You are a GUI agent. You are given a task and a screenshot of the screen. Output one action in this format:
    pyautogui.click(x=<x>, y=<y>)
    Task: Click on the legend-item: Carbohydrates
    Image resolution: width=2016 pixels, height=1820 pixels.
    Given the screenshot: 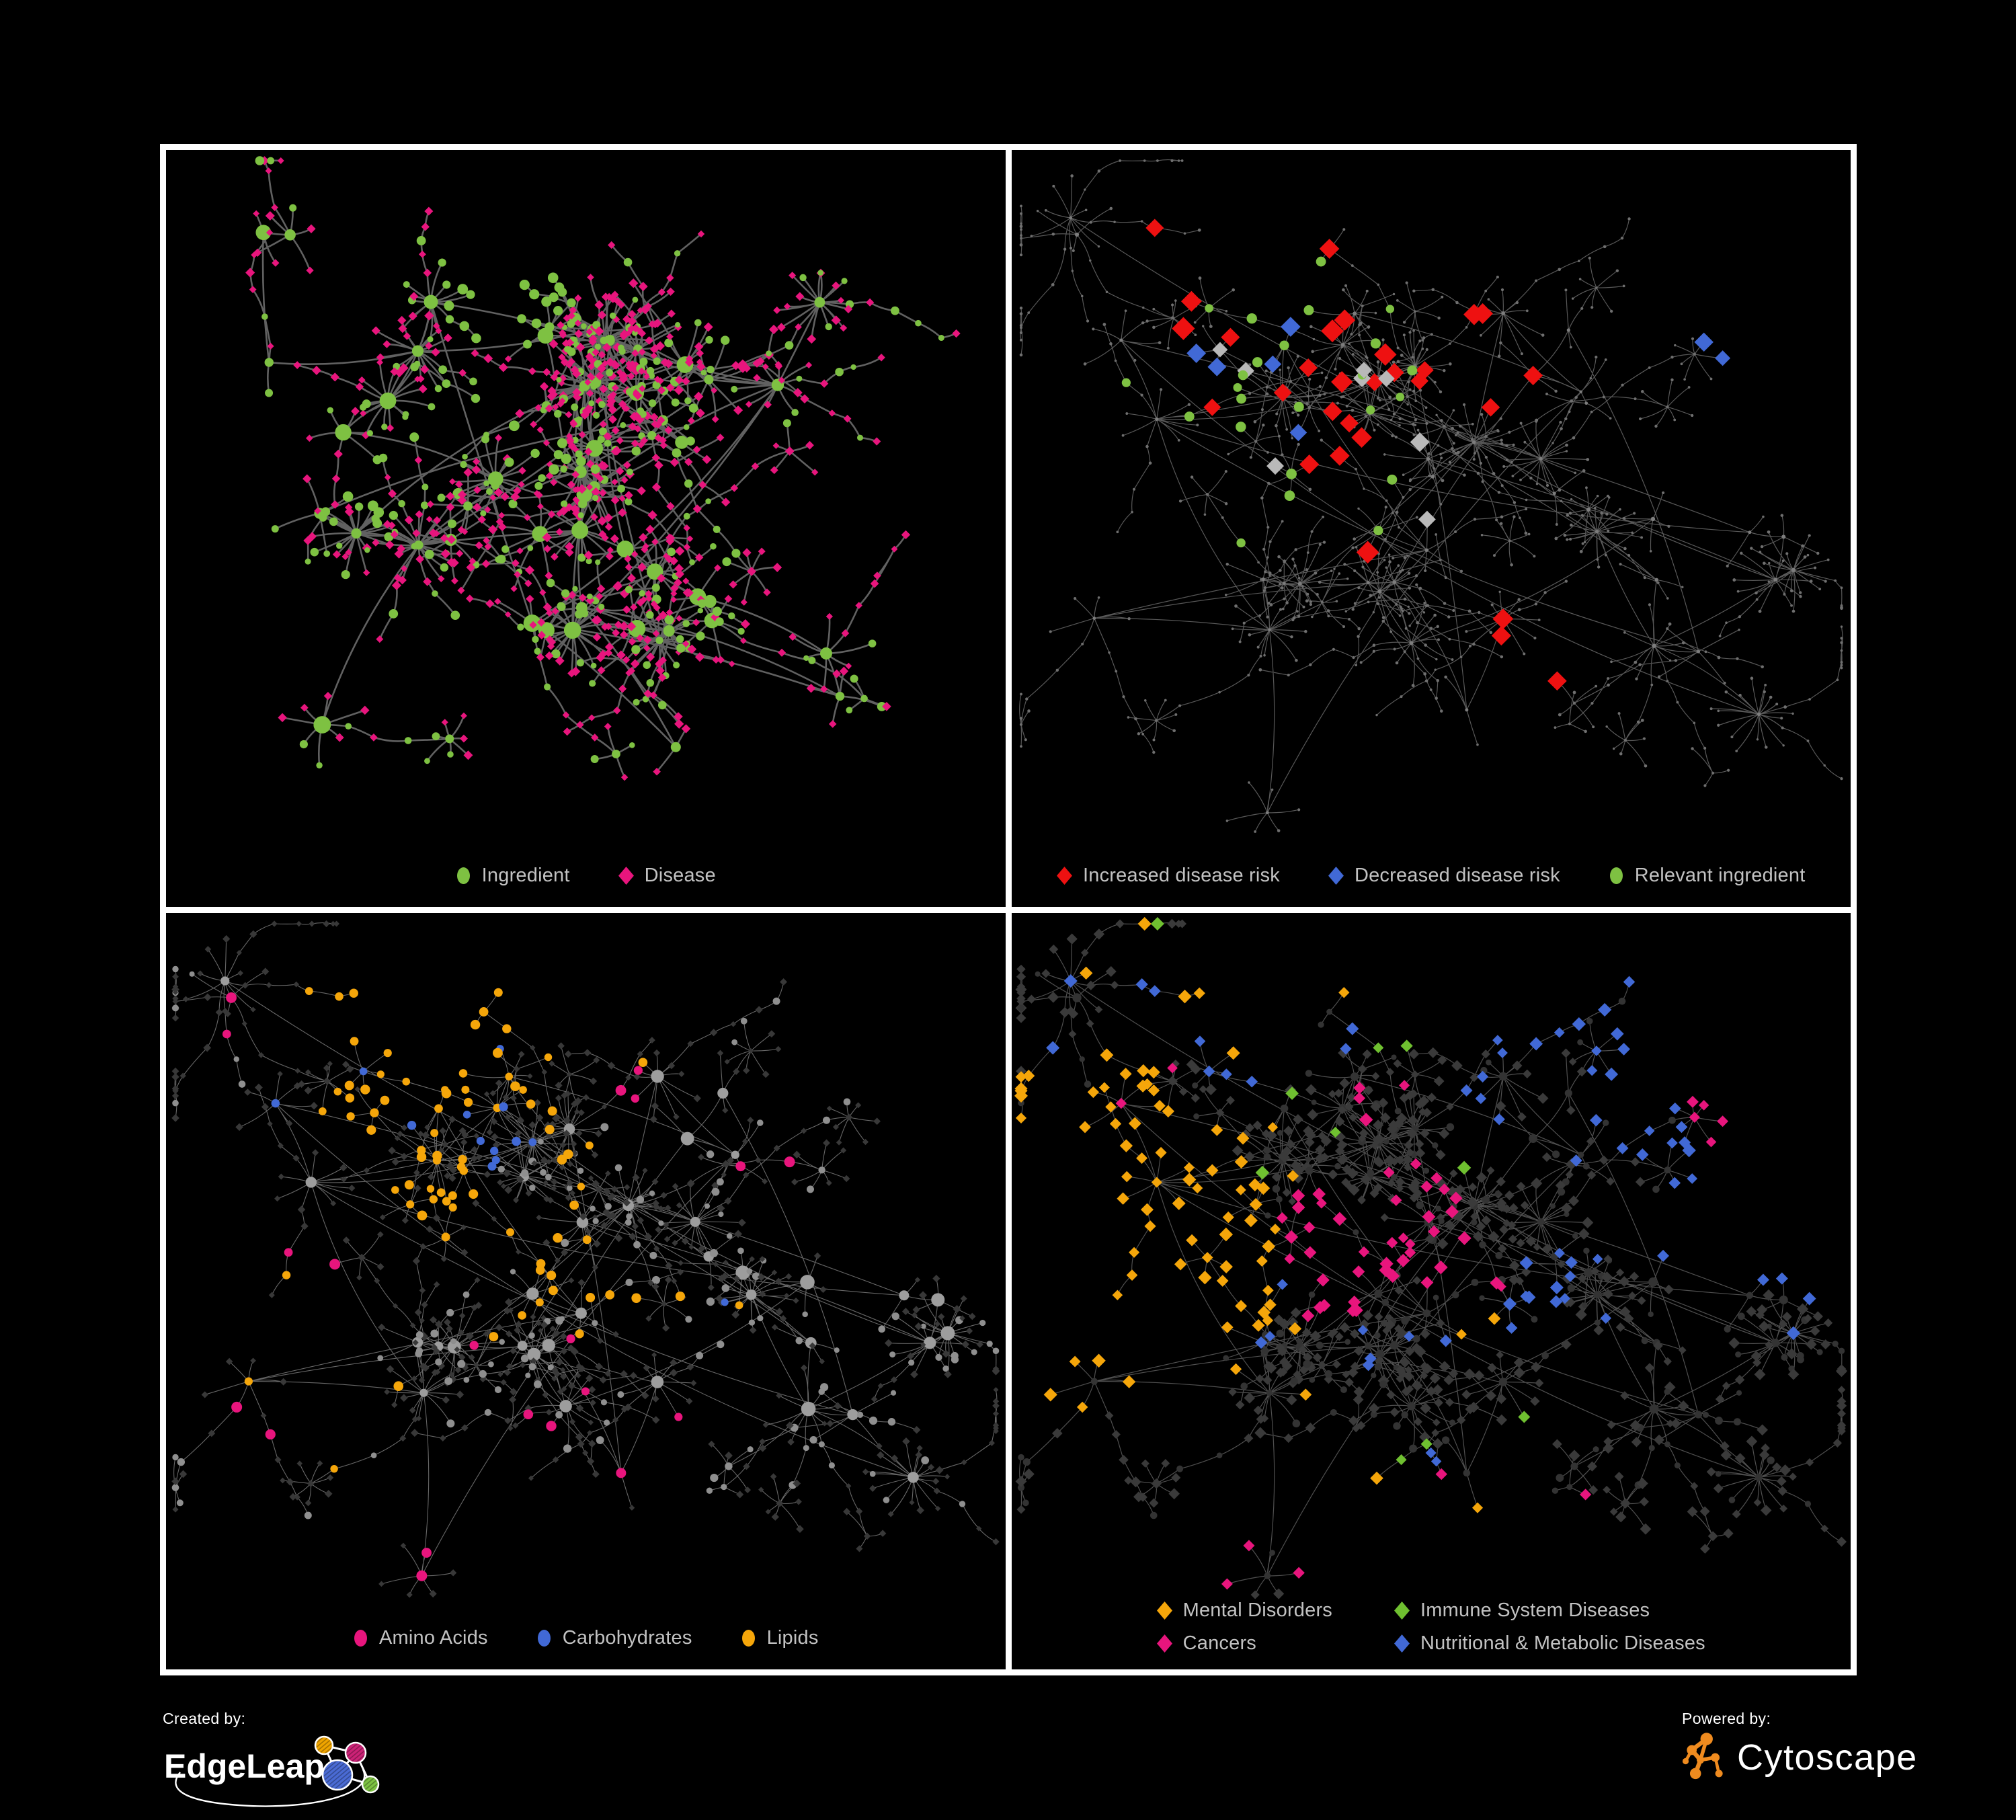 What is the action you would take?
    pyautogui.click(x=614, y=1638)
    